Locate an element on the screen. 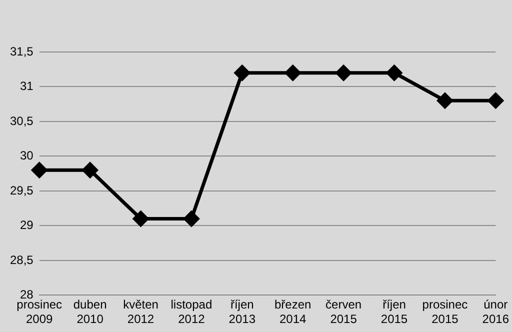 The width and height of the screenshot is (512, 332). x-tick-label: březen 2014 is located at coordinates (293, 312).